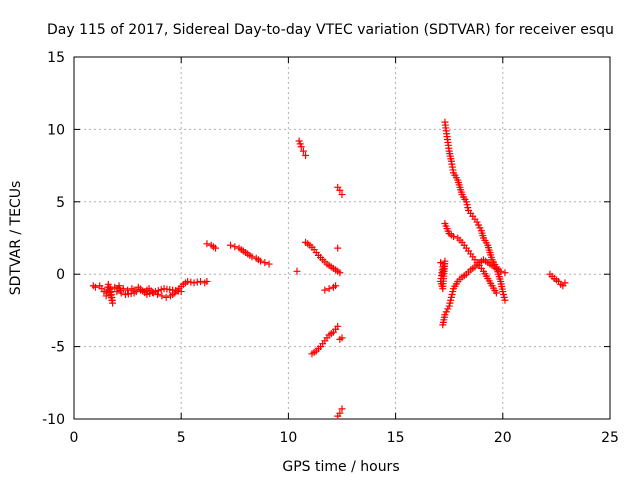  I want to click on x-tick-label: 20, so click(503, 438).